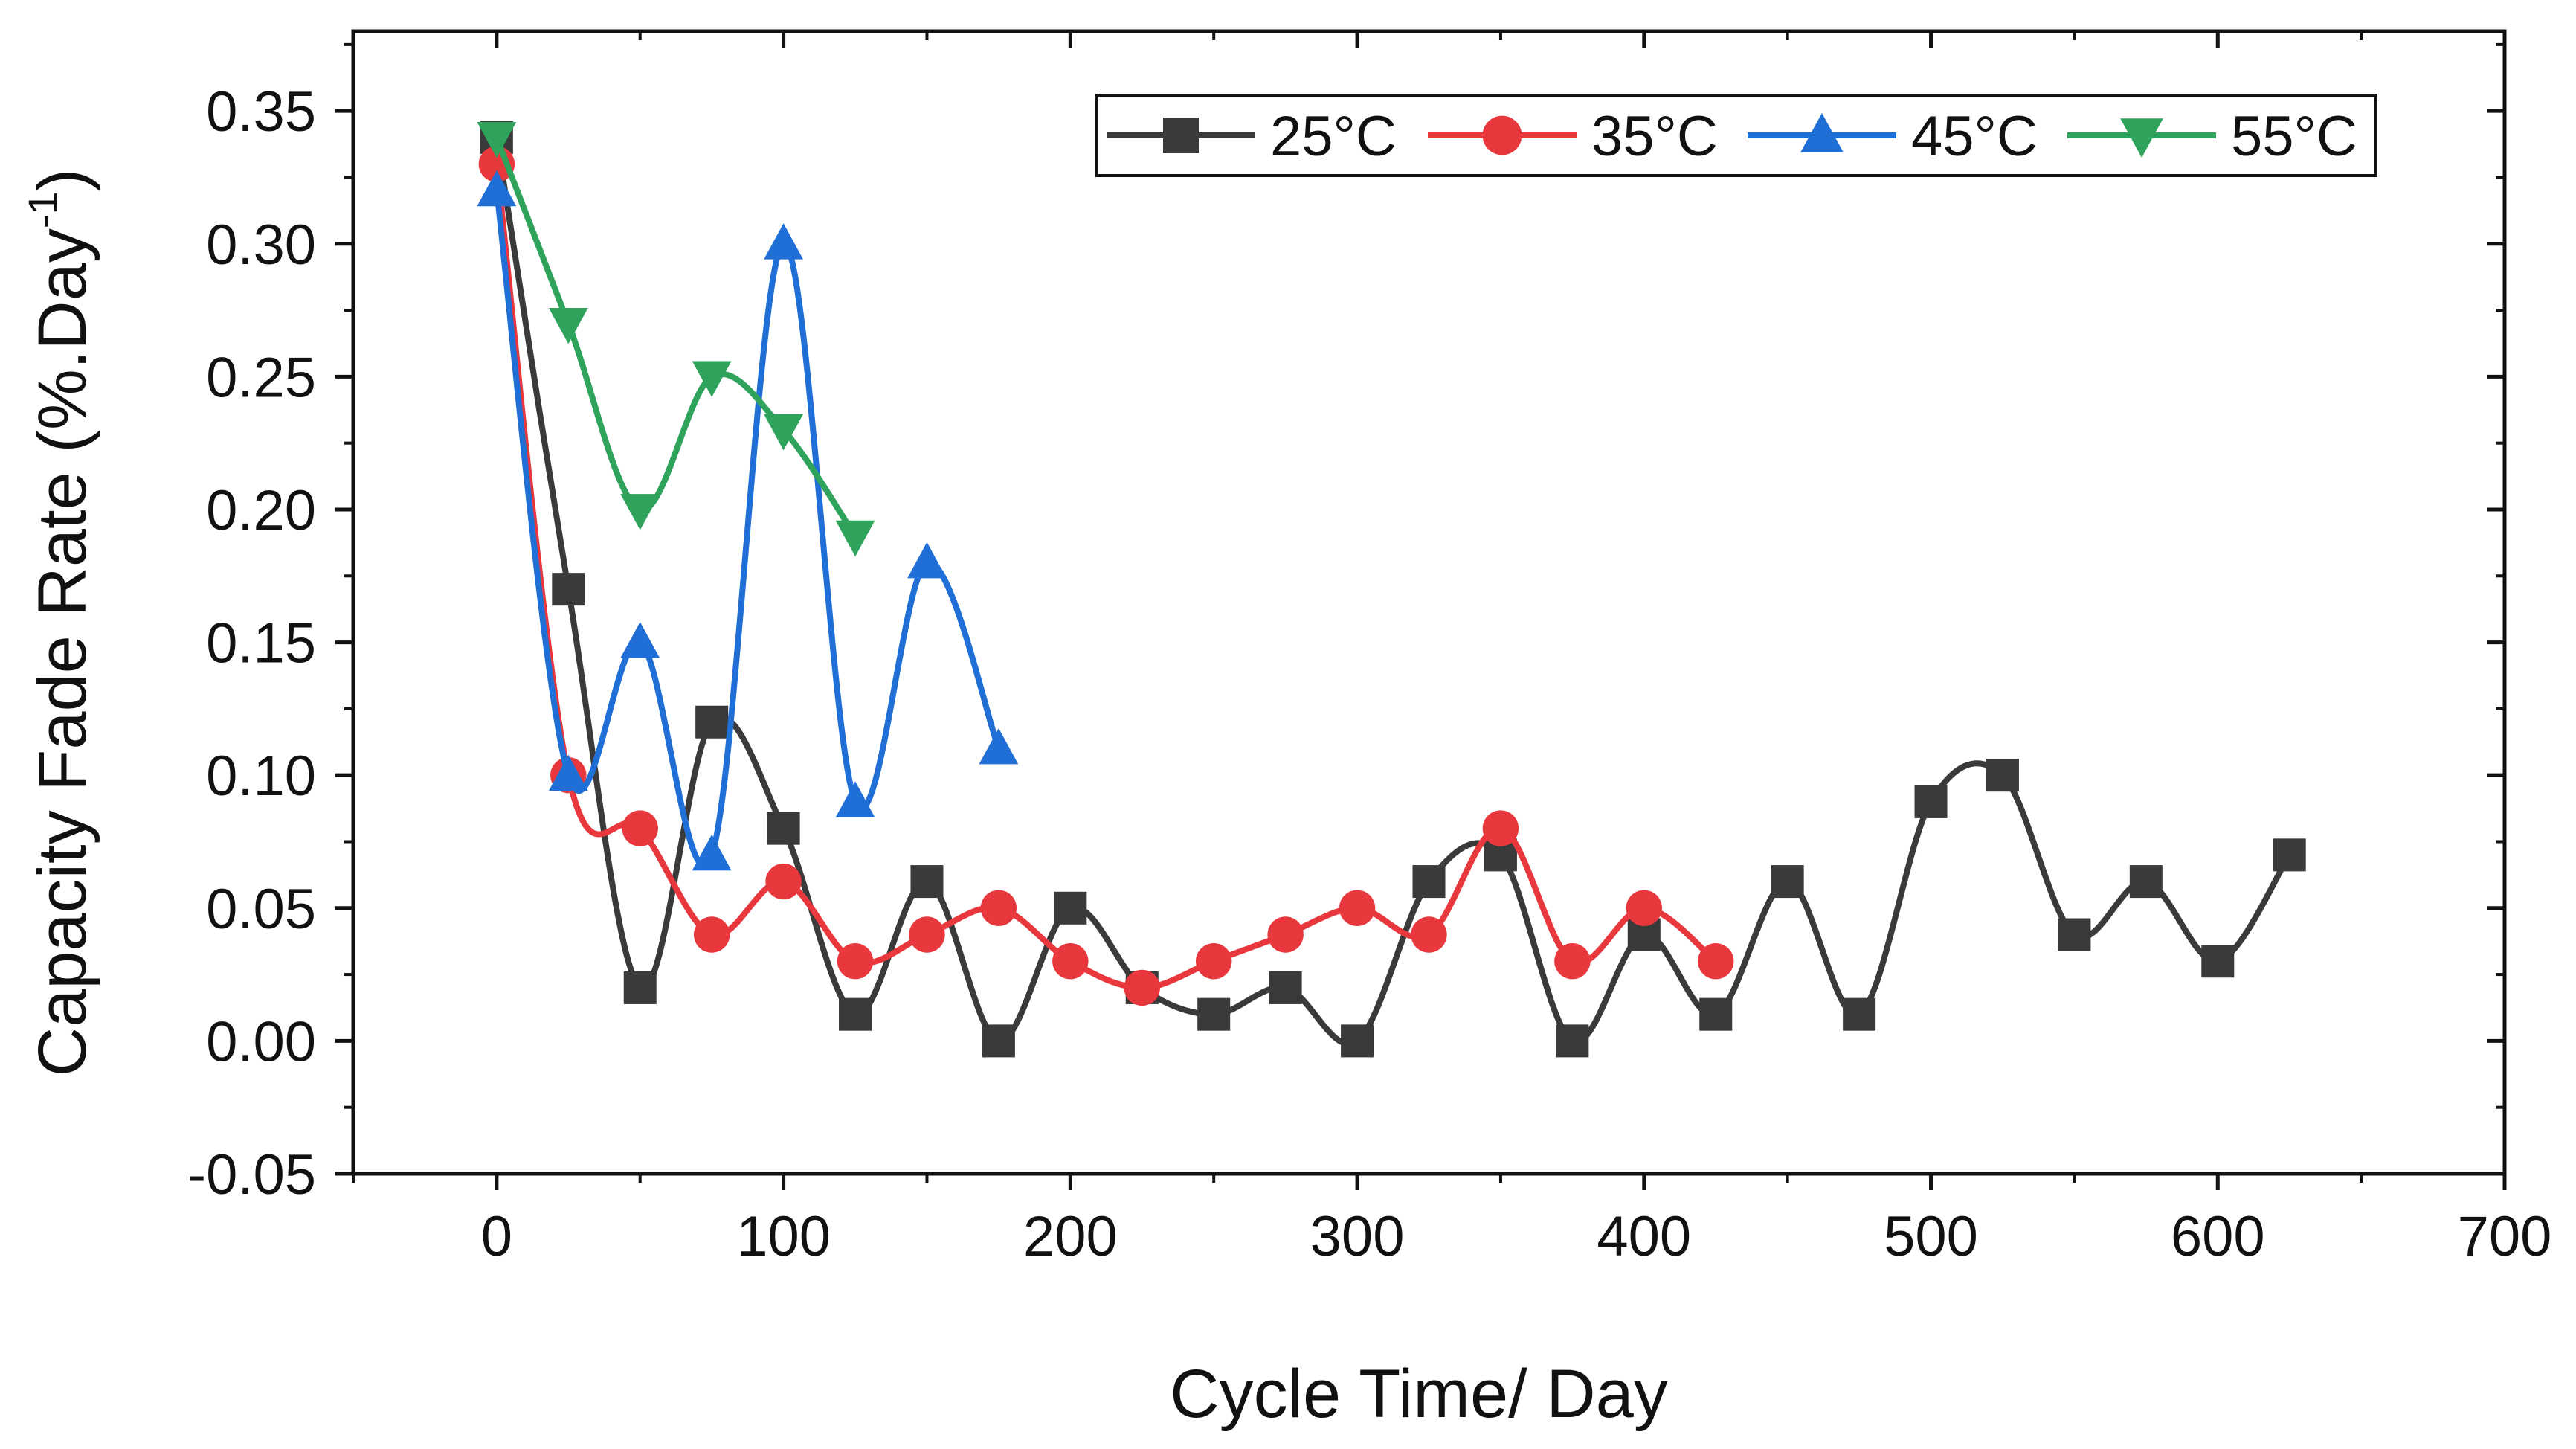 Image resolution: width=2576 pixels, height=1449 pixels. Describe the element at coordinates (1644, 1236) in the screenshot. I see `x-tick-label: 400` at that location.